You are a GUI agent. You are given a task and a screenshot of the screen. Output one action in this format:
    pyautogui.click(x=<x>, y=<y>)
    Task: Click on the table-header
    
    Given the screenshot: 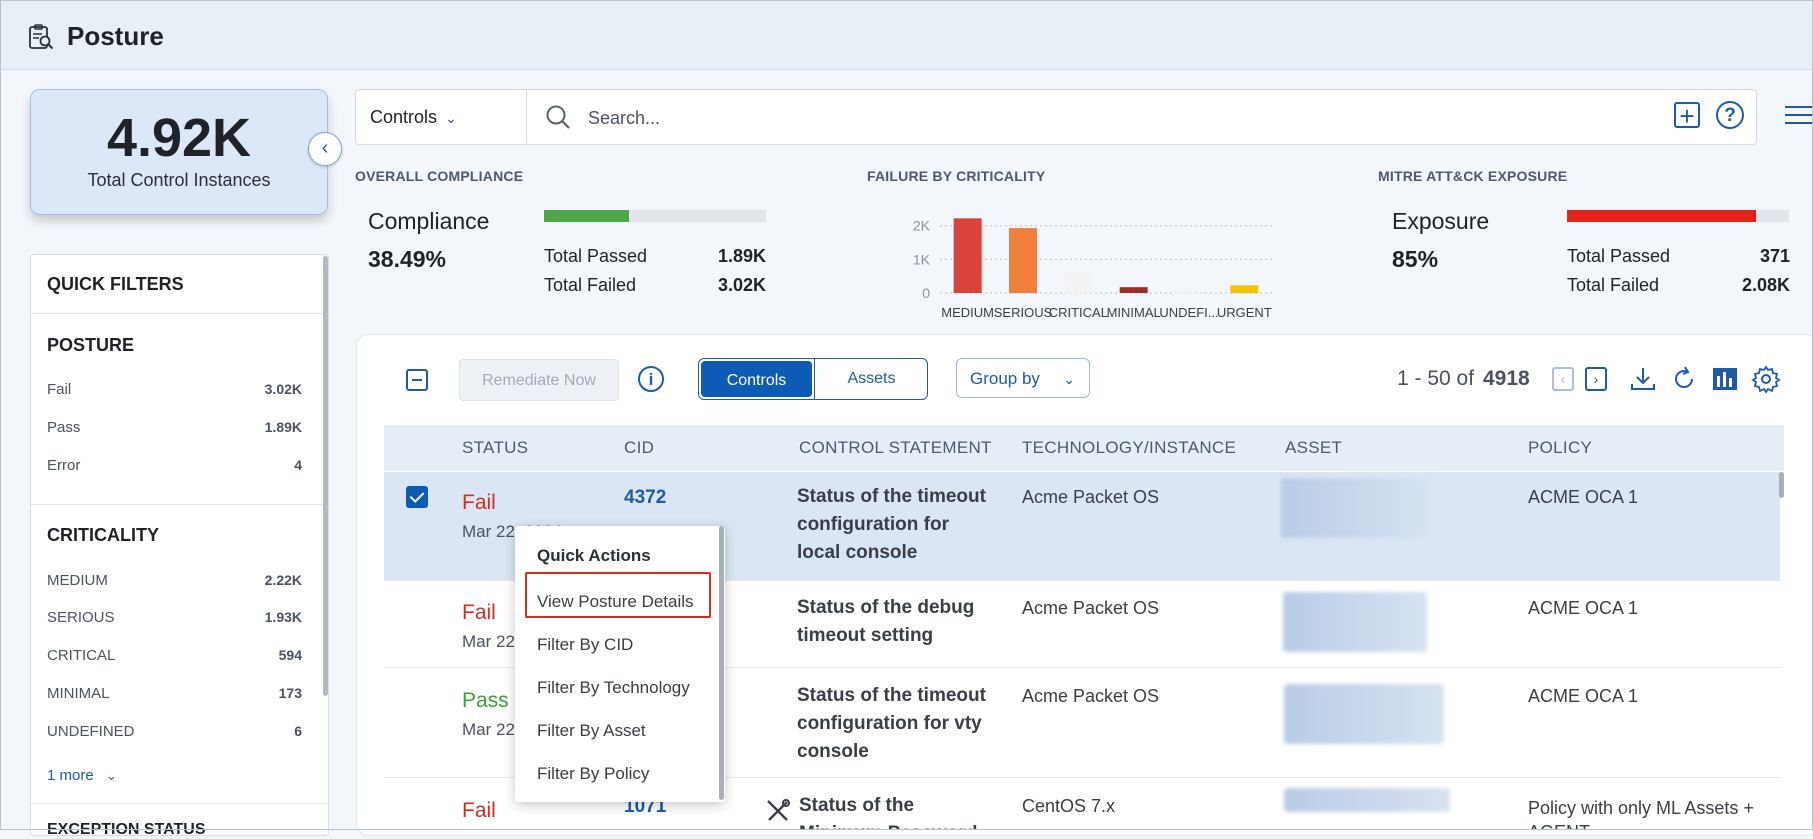 What is the action you would take?
    pyautogui.click(x=1084, y=448)
    